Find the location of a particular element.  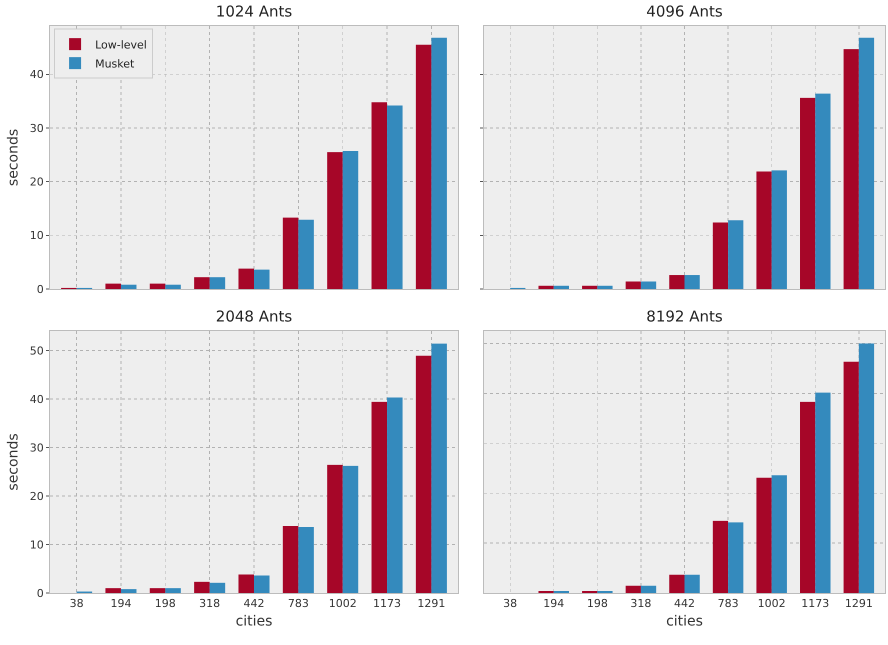

chart-title: 8192 Ants is located at coordinates (684, 317).